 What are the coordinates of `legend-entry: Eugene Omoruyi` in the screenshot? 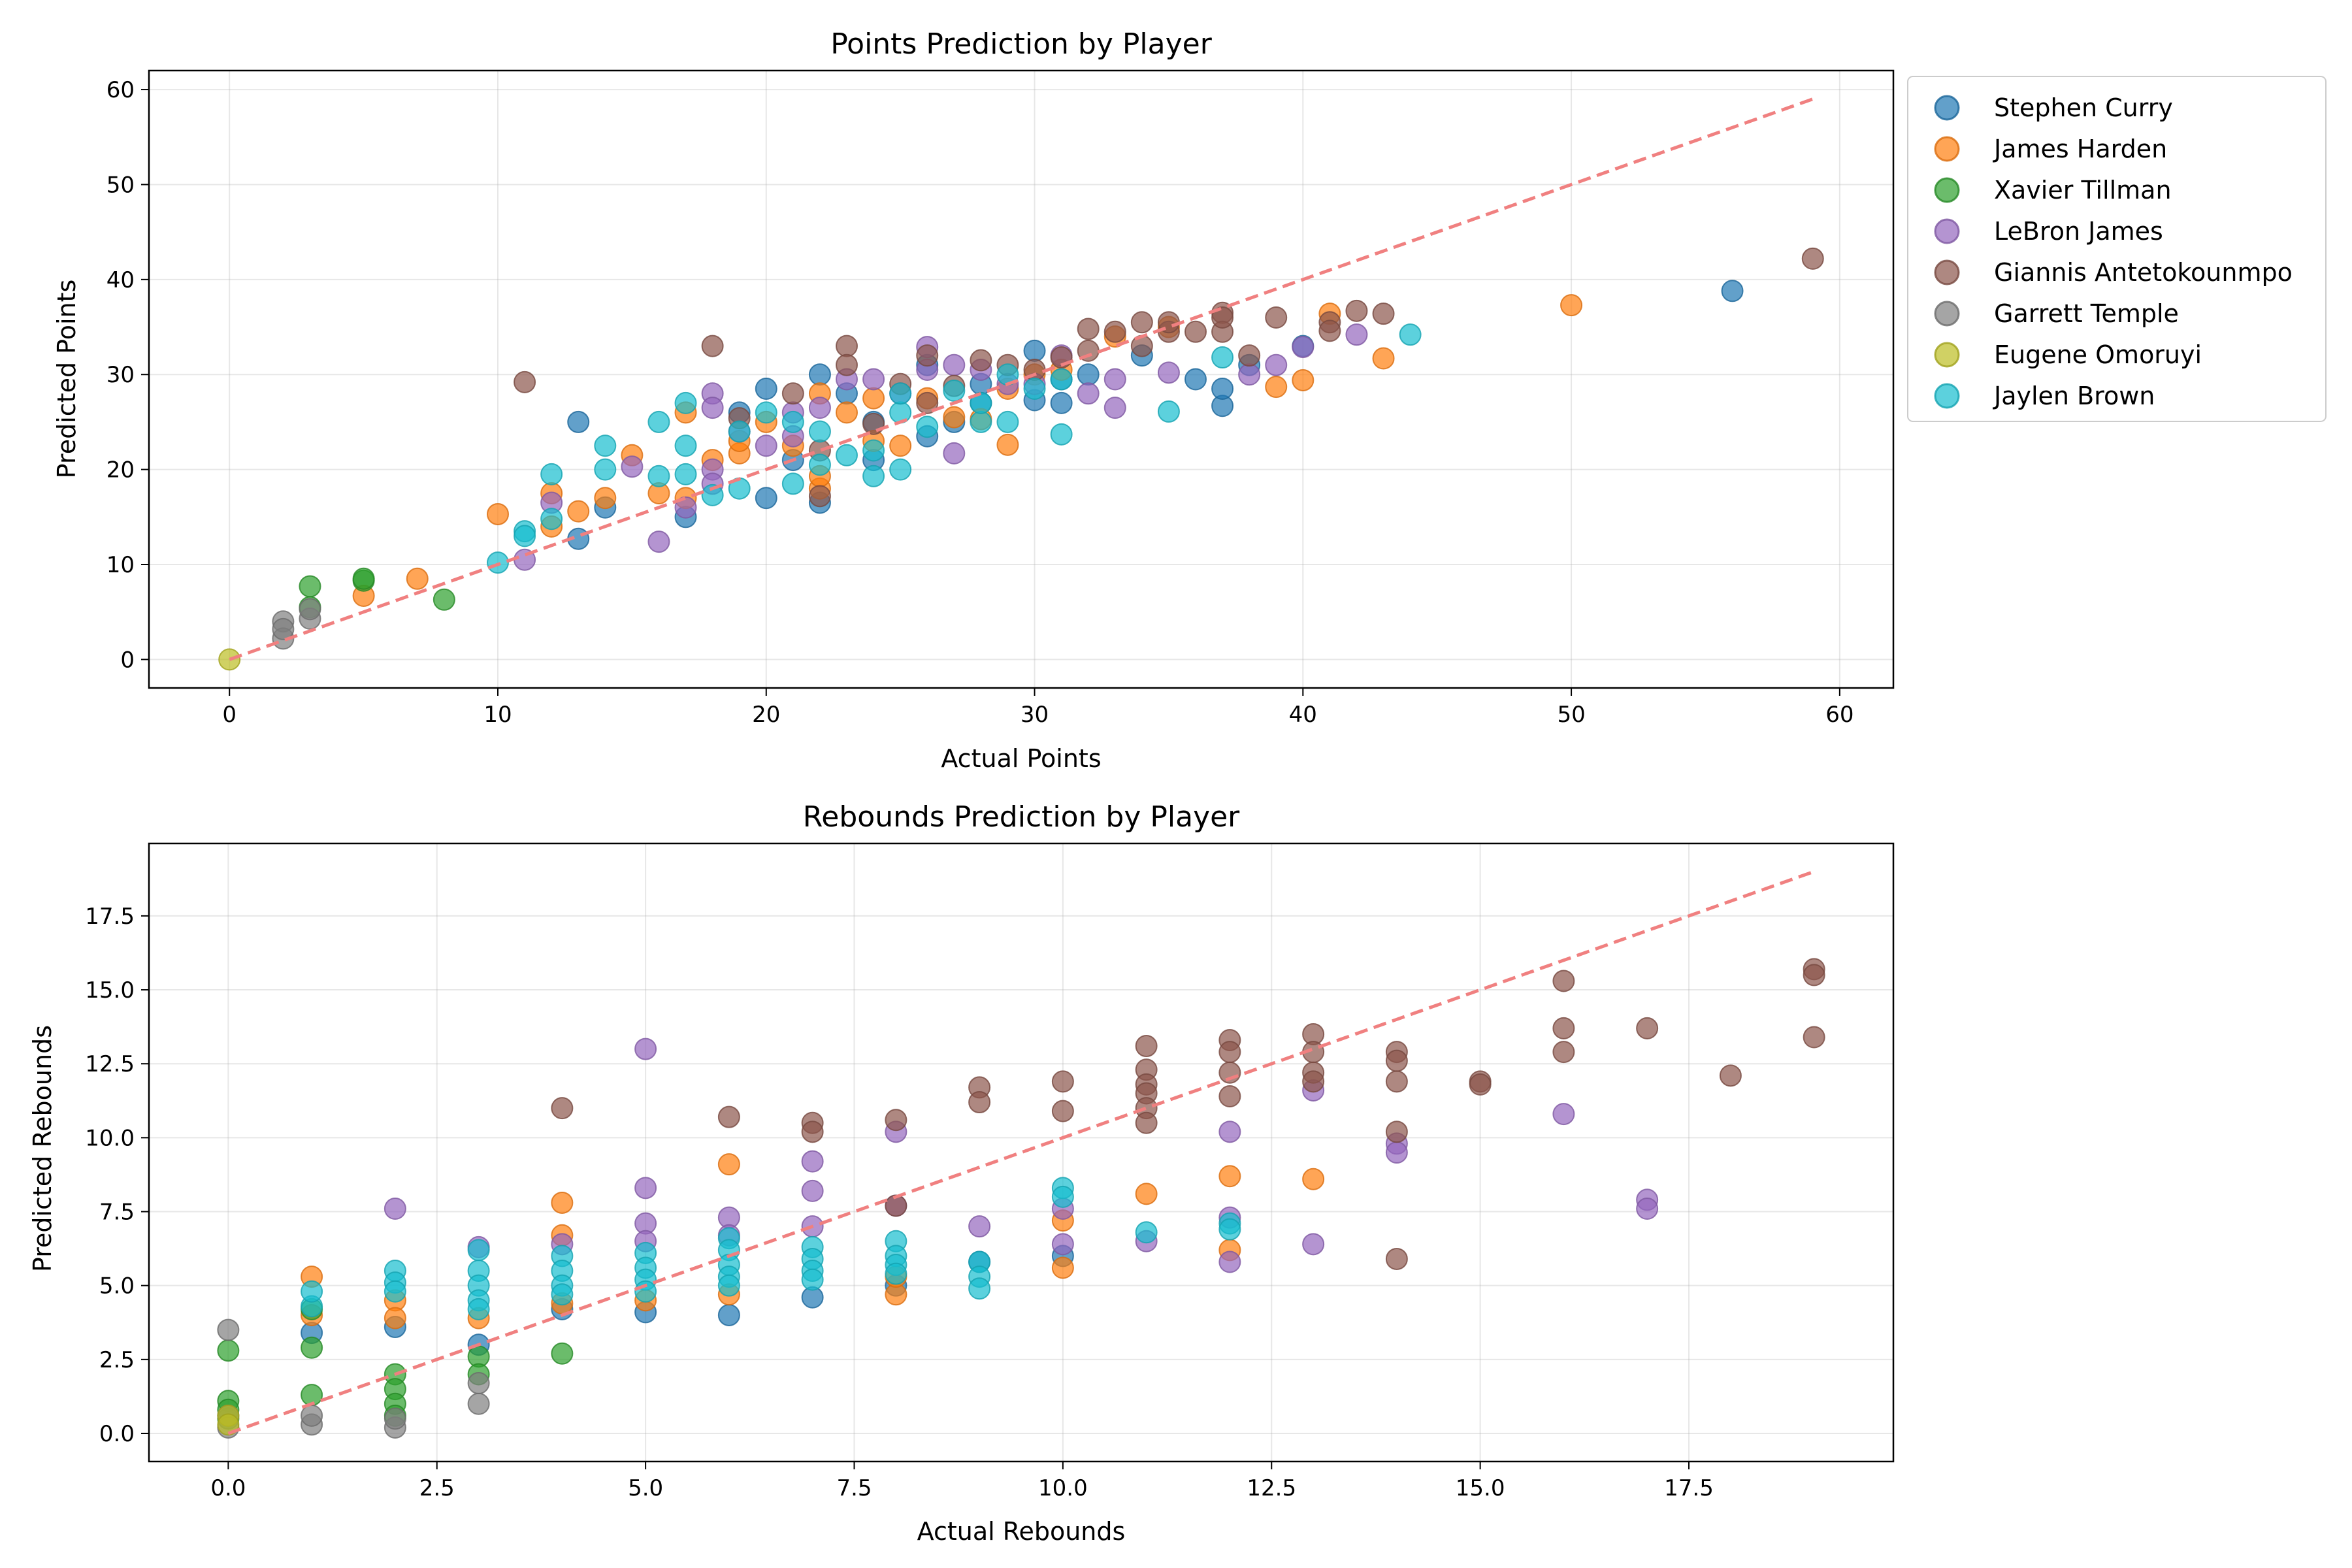 It's located at (2068, 354).